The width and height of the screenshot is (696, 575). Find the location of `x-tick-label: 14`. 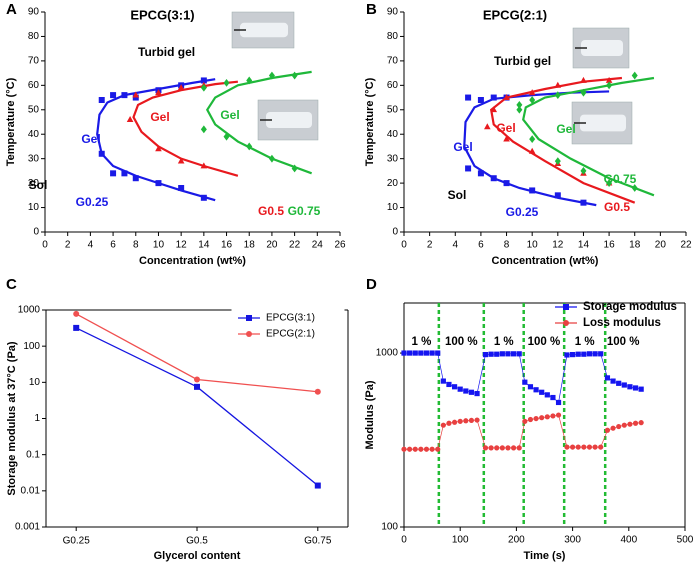

x-tick-label: 14 is located at coordinates (204, 245).